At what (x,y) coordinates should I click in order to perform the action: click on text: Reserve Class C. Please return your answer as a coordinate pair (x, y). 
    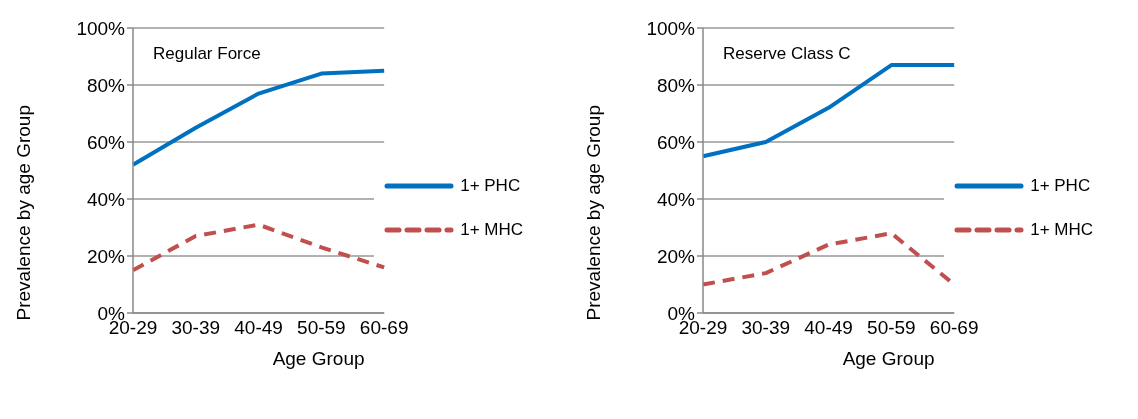
    Looking at the image, I should click on (787, 54).